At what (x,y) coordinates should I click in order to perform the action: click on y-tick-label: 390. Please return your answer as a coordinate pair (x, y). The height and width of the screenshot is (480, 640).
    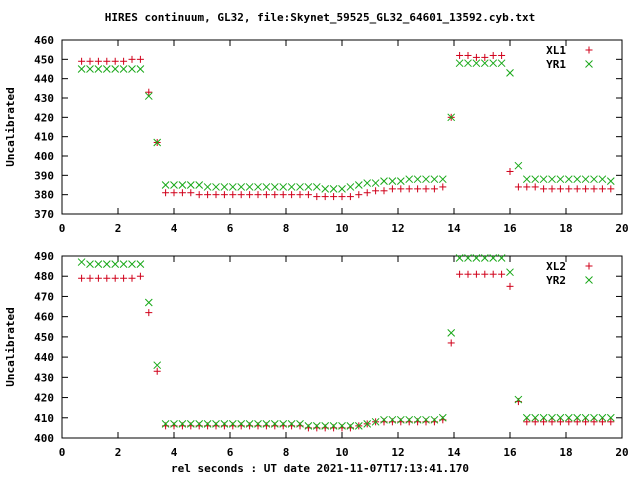
    Looking at the image, I should click on (44, 175).